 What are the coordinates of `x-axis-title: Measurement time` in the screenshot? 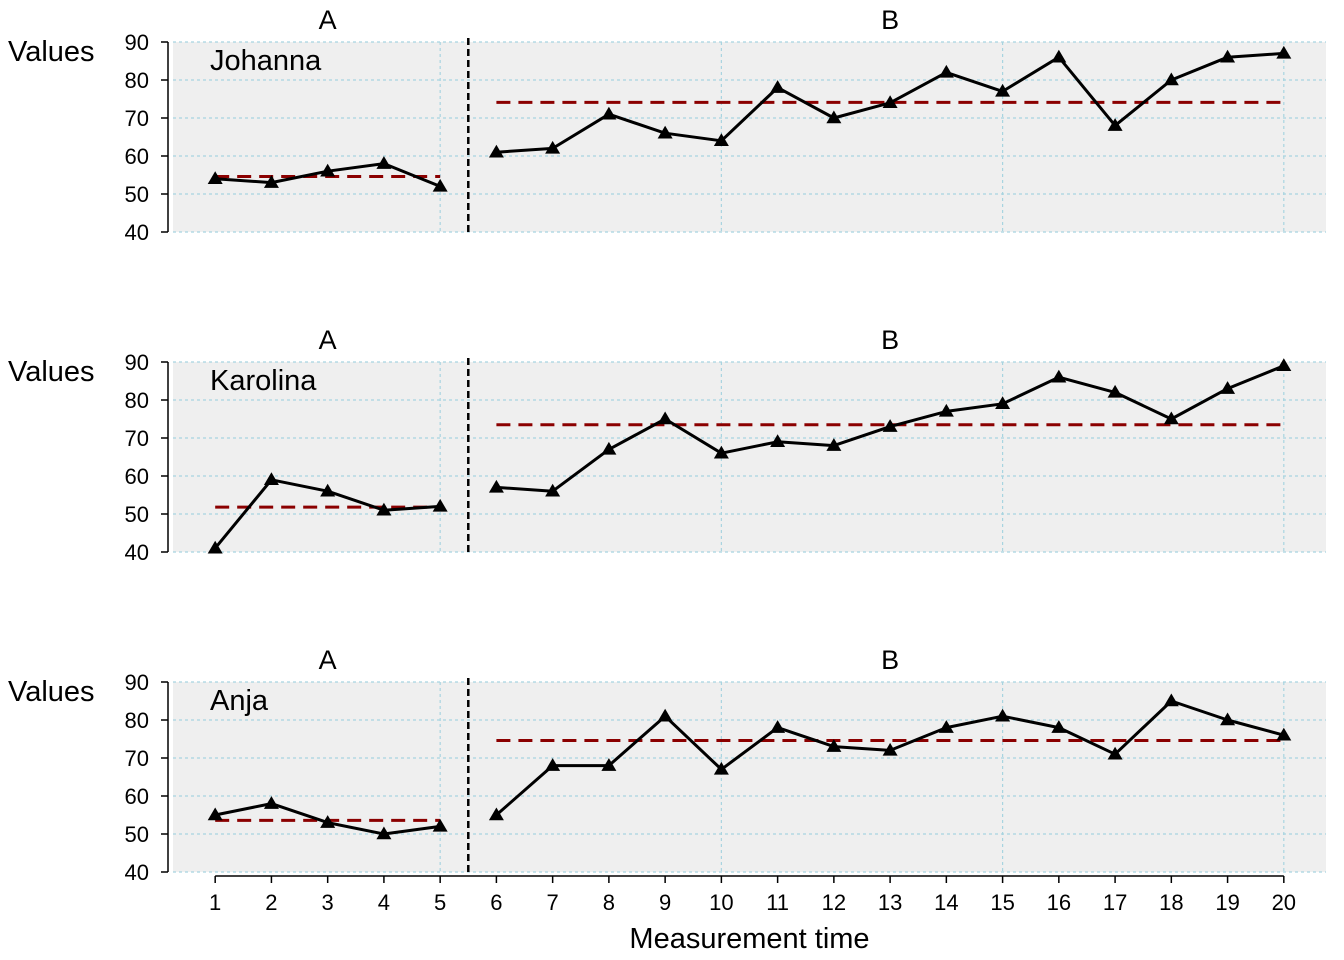 It's located at (749, 939).